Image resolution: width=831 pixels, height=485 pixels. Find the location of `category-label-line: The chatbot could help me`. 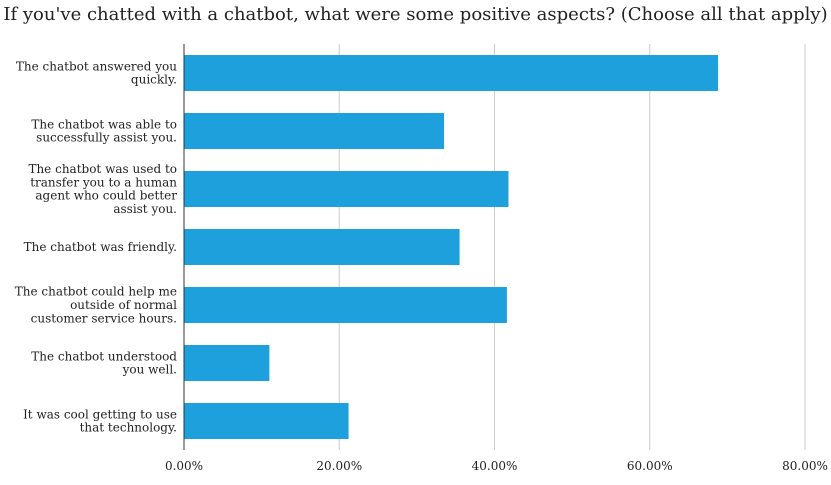

category-label-line: The chatbot could help me is located at coordinates (96, 292).